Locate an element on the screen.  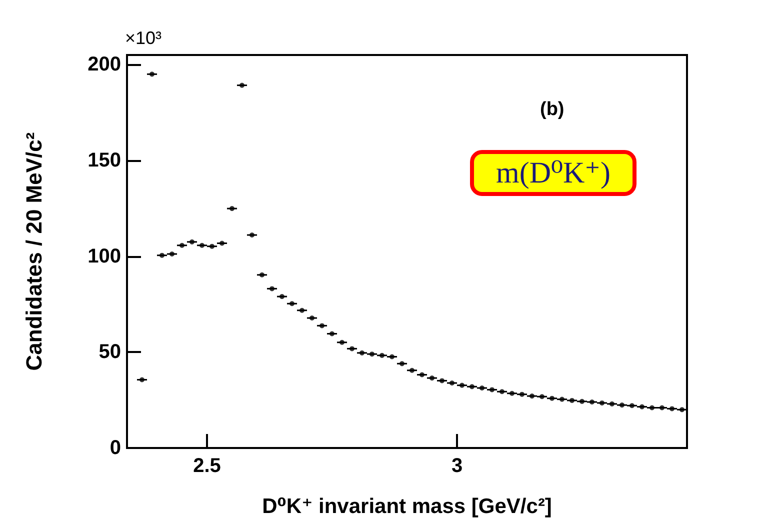
y-axis-title: Candidates / 20 MeV/c² is located at coordinates (34, 251).